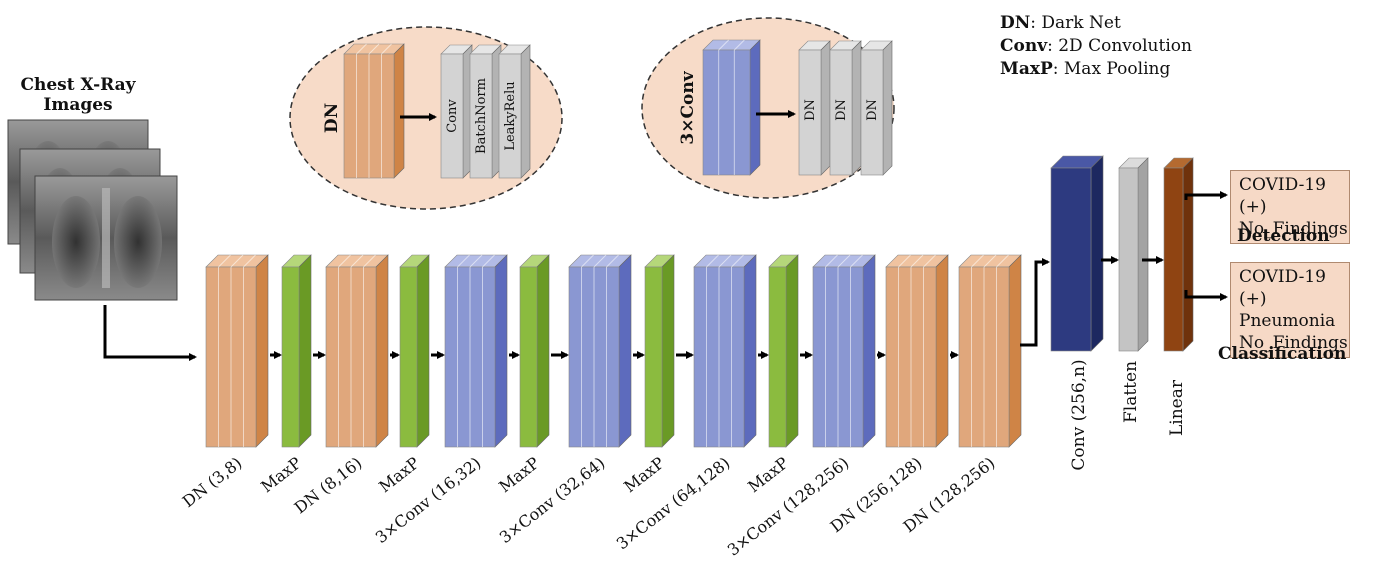  I want to click on xray-image-front, so click(106, 238).